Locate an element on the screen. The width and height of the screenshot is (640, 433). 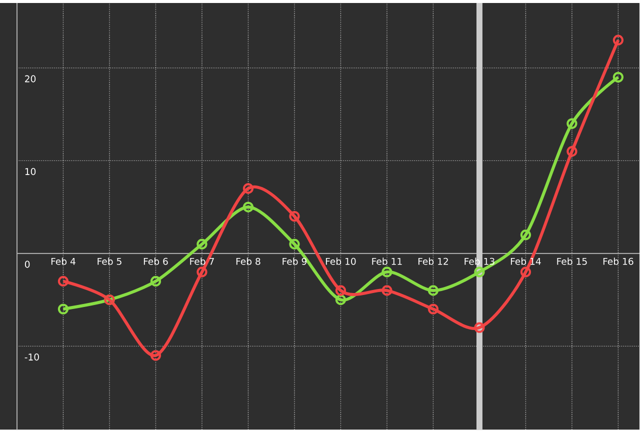
x-tick-label: Feb 5 is located at coordinates (110, 262).